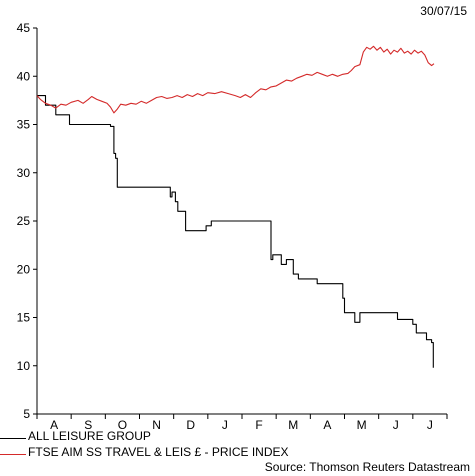 Image resolution: width=475 pixels, height=476 pixels. Describe the element at coordinates (190, 425) in the screenshot. I see `x-tick-label: D` at that location.